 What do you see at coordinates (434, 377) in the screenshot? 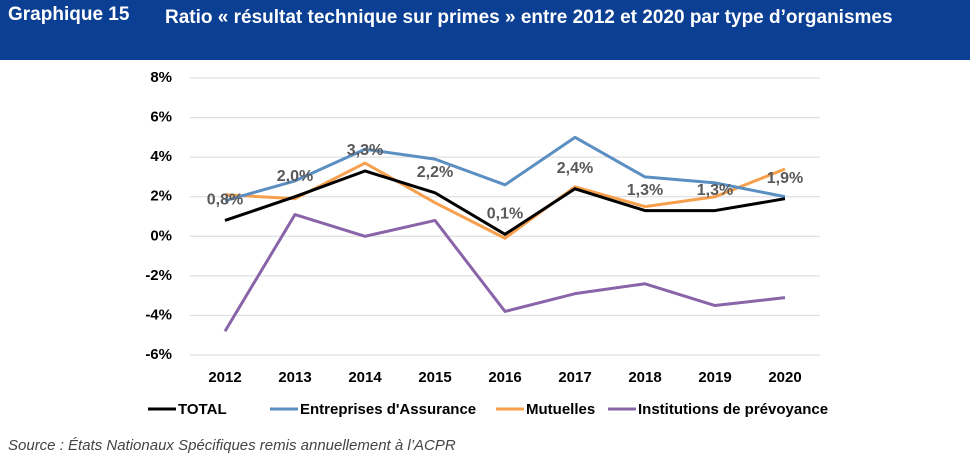
I see `x-tick-label: 2015` at bounding box center [434, 377].